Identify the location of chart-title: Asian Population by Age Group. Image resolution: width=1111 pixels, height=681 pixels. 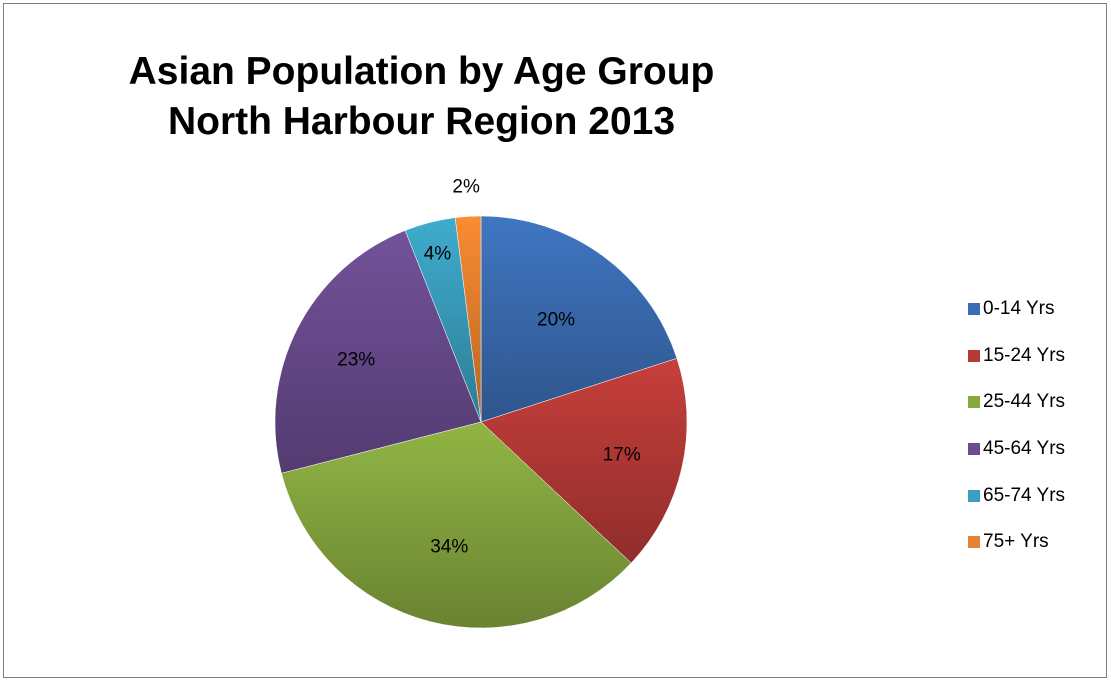
(421, 71).